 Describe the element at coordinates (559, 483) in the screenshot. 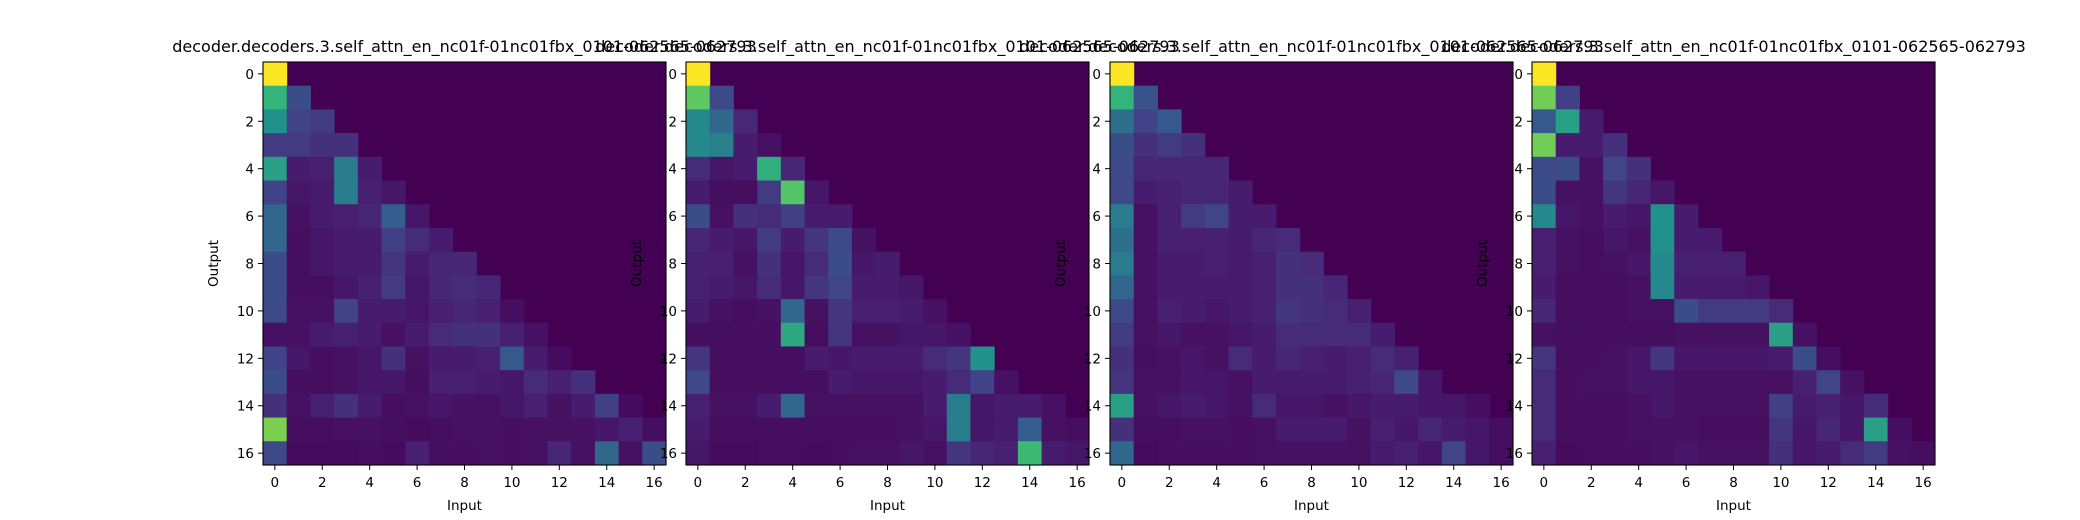

I see `x-tick-label: 12` at that location.